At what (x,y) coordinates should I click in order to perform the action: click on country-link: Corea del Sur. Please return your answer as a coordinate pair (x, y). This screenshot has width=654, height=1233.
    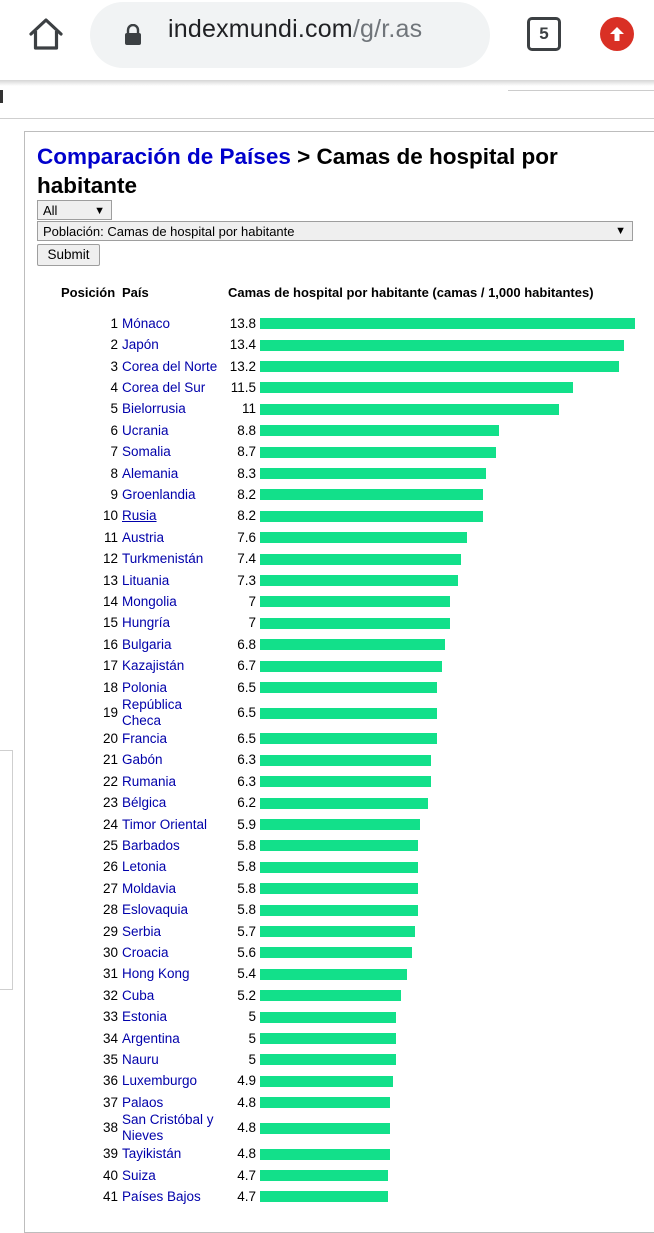
    Looking at the image, I should click on (164, 387).